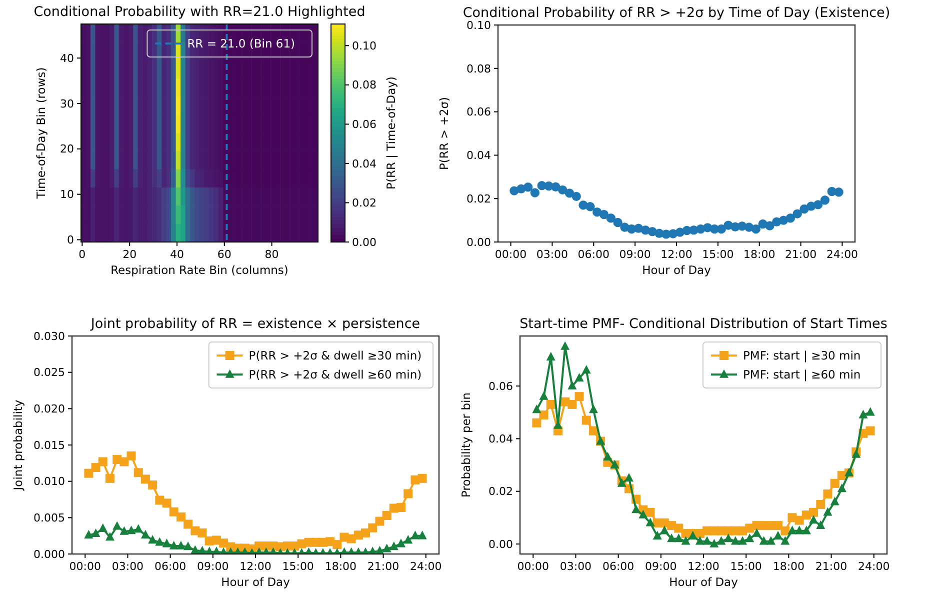 This screenshot has width=932, height=599. What do you see at coordinates (676, 13) in the screenshot?
I see `chart-title: Conditional Probability of RR > +2σ by Time of Day (Existence)` at bounding box center [676, 13].